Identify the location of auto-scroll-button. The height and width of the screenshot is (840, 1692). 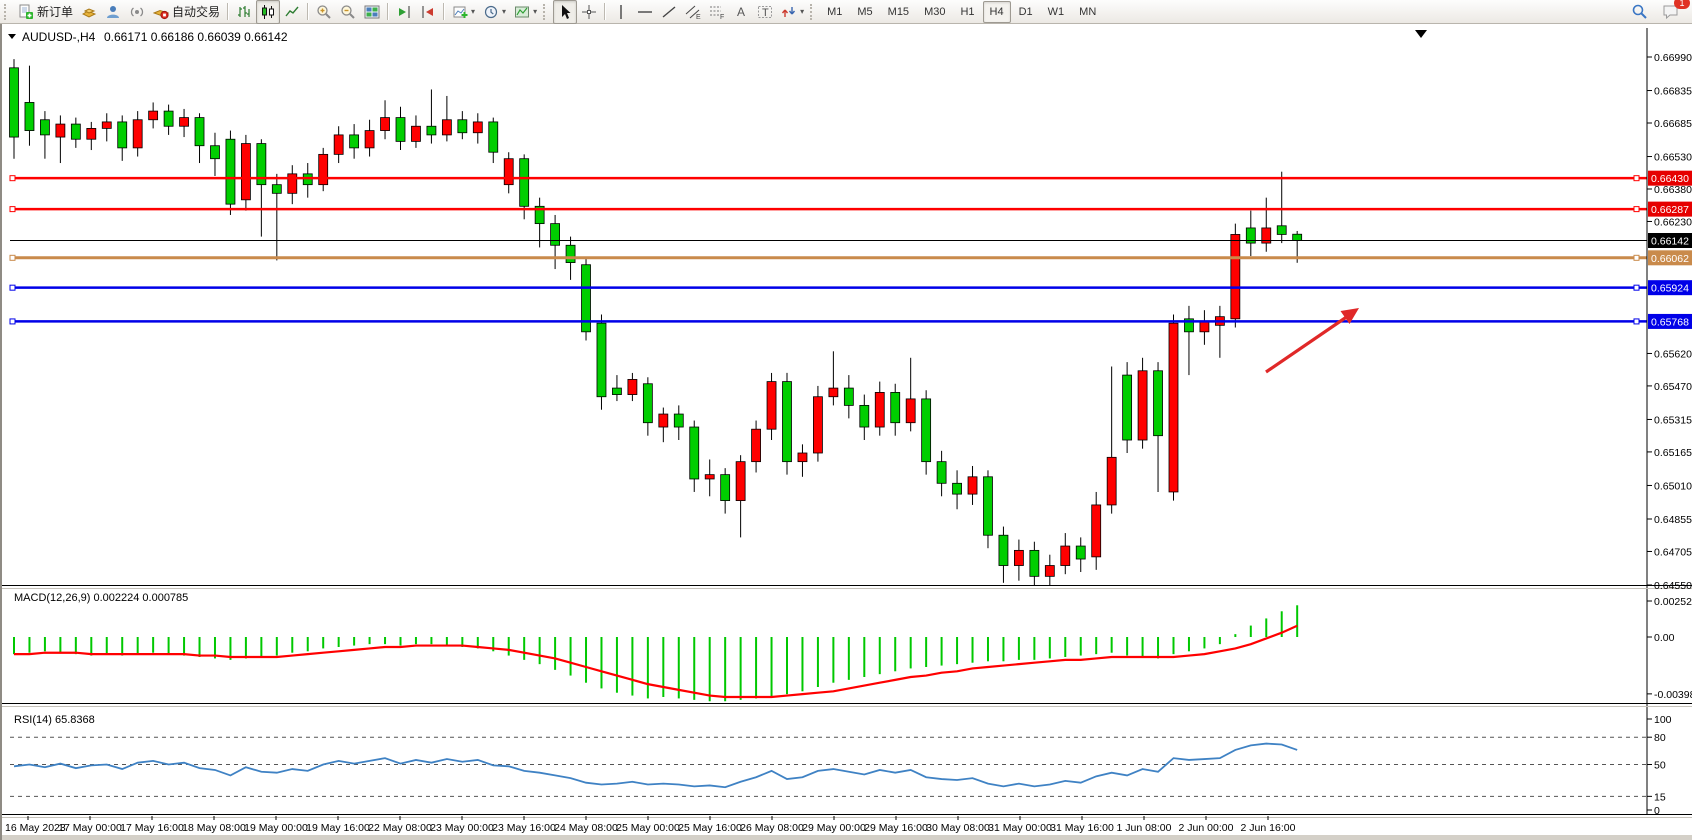
(404, 12).